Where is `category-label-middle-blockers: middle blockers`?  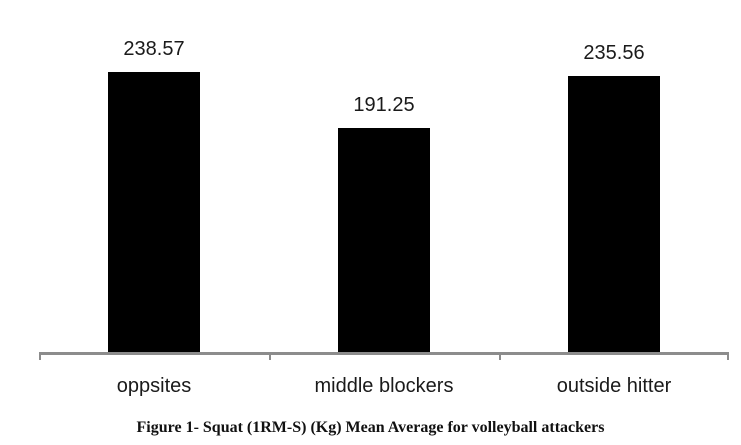
category-label-middle-blockers: middle blockers is located at coordinates (384, 386).